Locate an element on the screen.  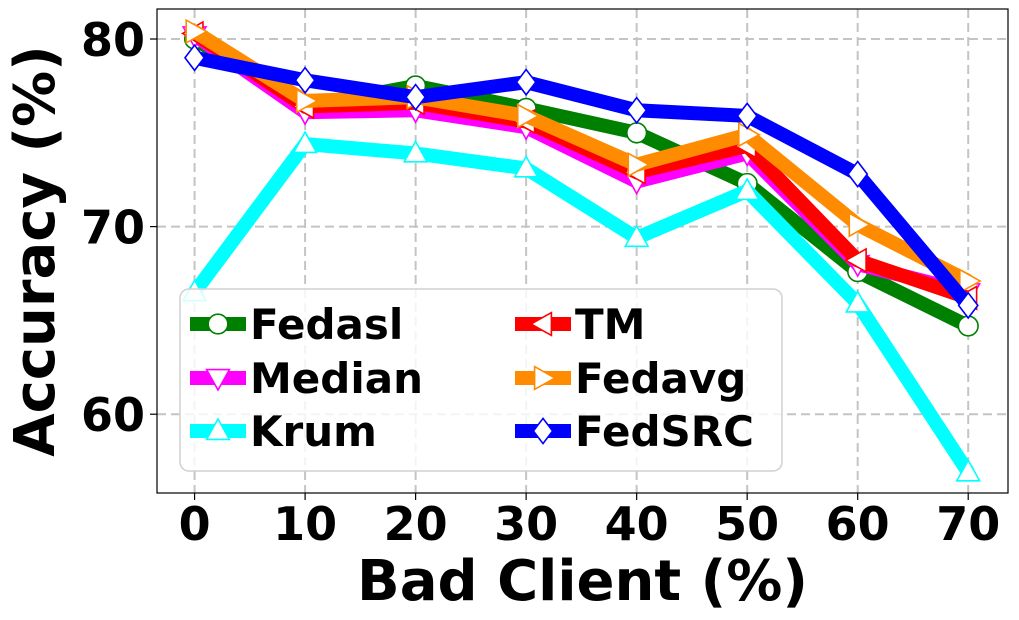
legend-item-krum: Krum is located at coordinates (283, 431).